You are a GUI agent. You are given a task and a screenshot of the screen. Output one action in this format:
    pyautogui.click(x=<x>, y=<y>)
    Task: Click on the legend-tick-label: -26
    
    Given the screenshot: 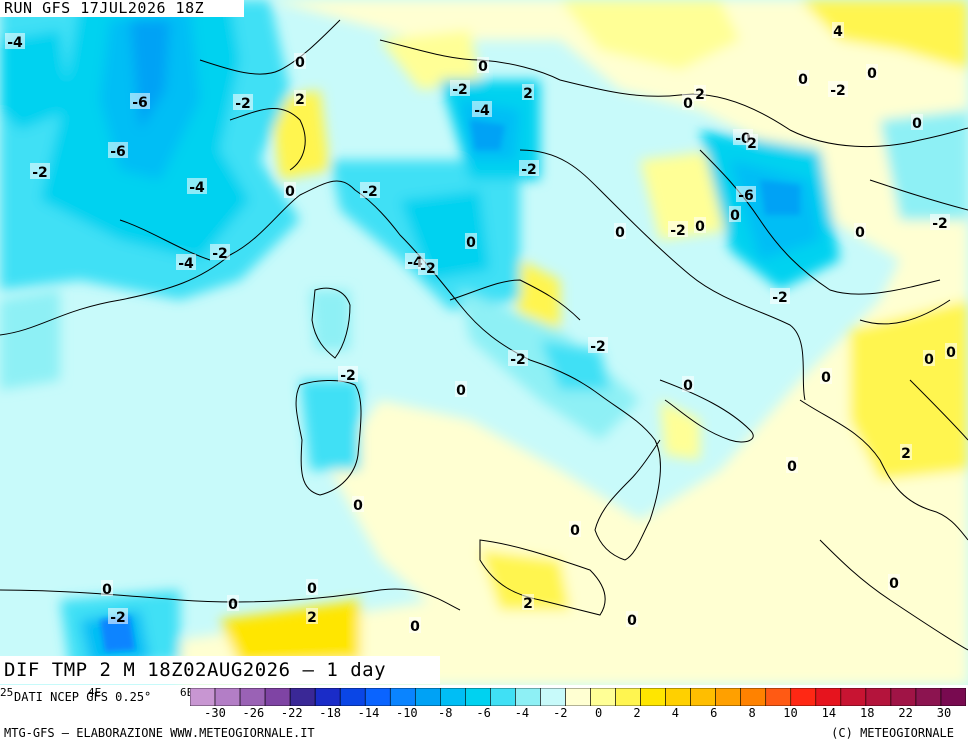 What is the action you would take?
    pyautogui.click(x=253, y=713)
    